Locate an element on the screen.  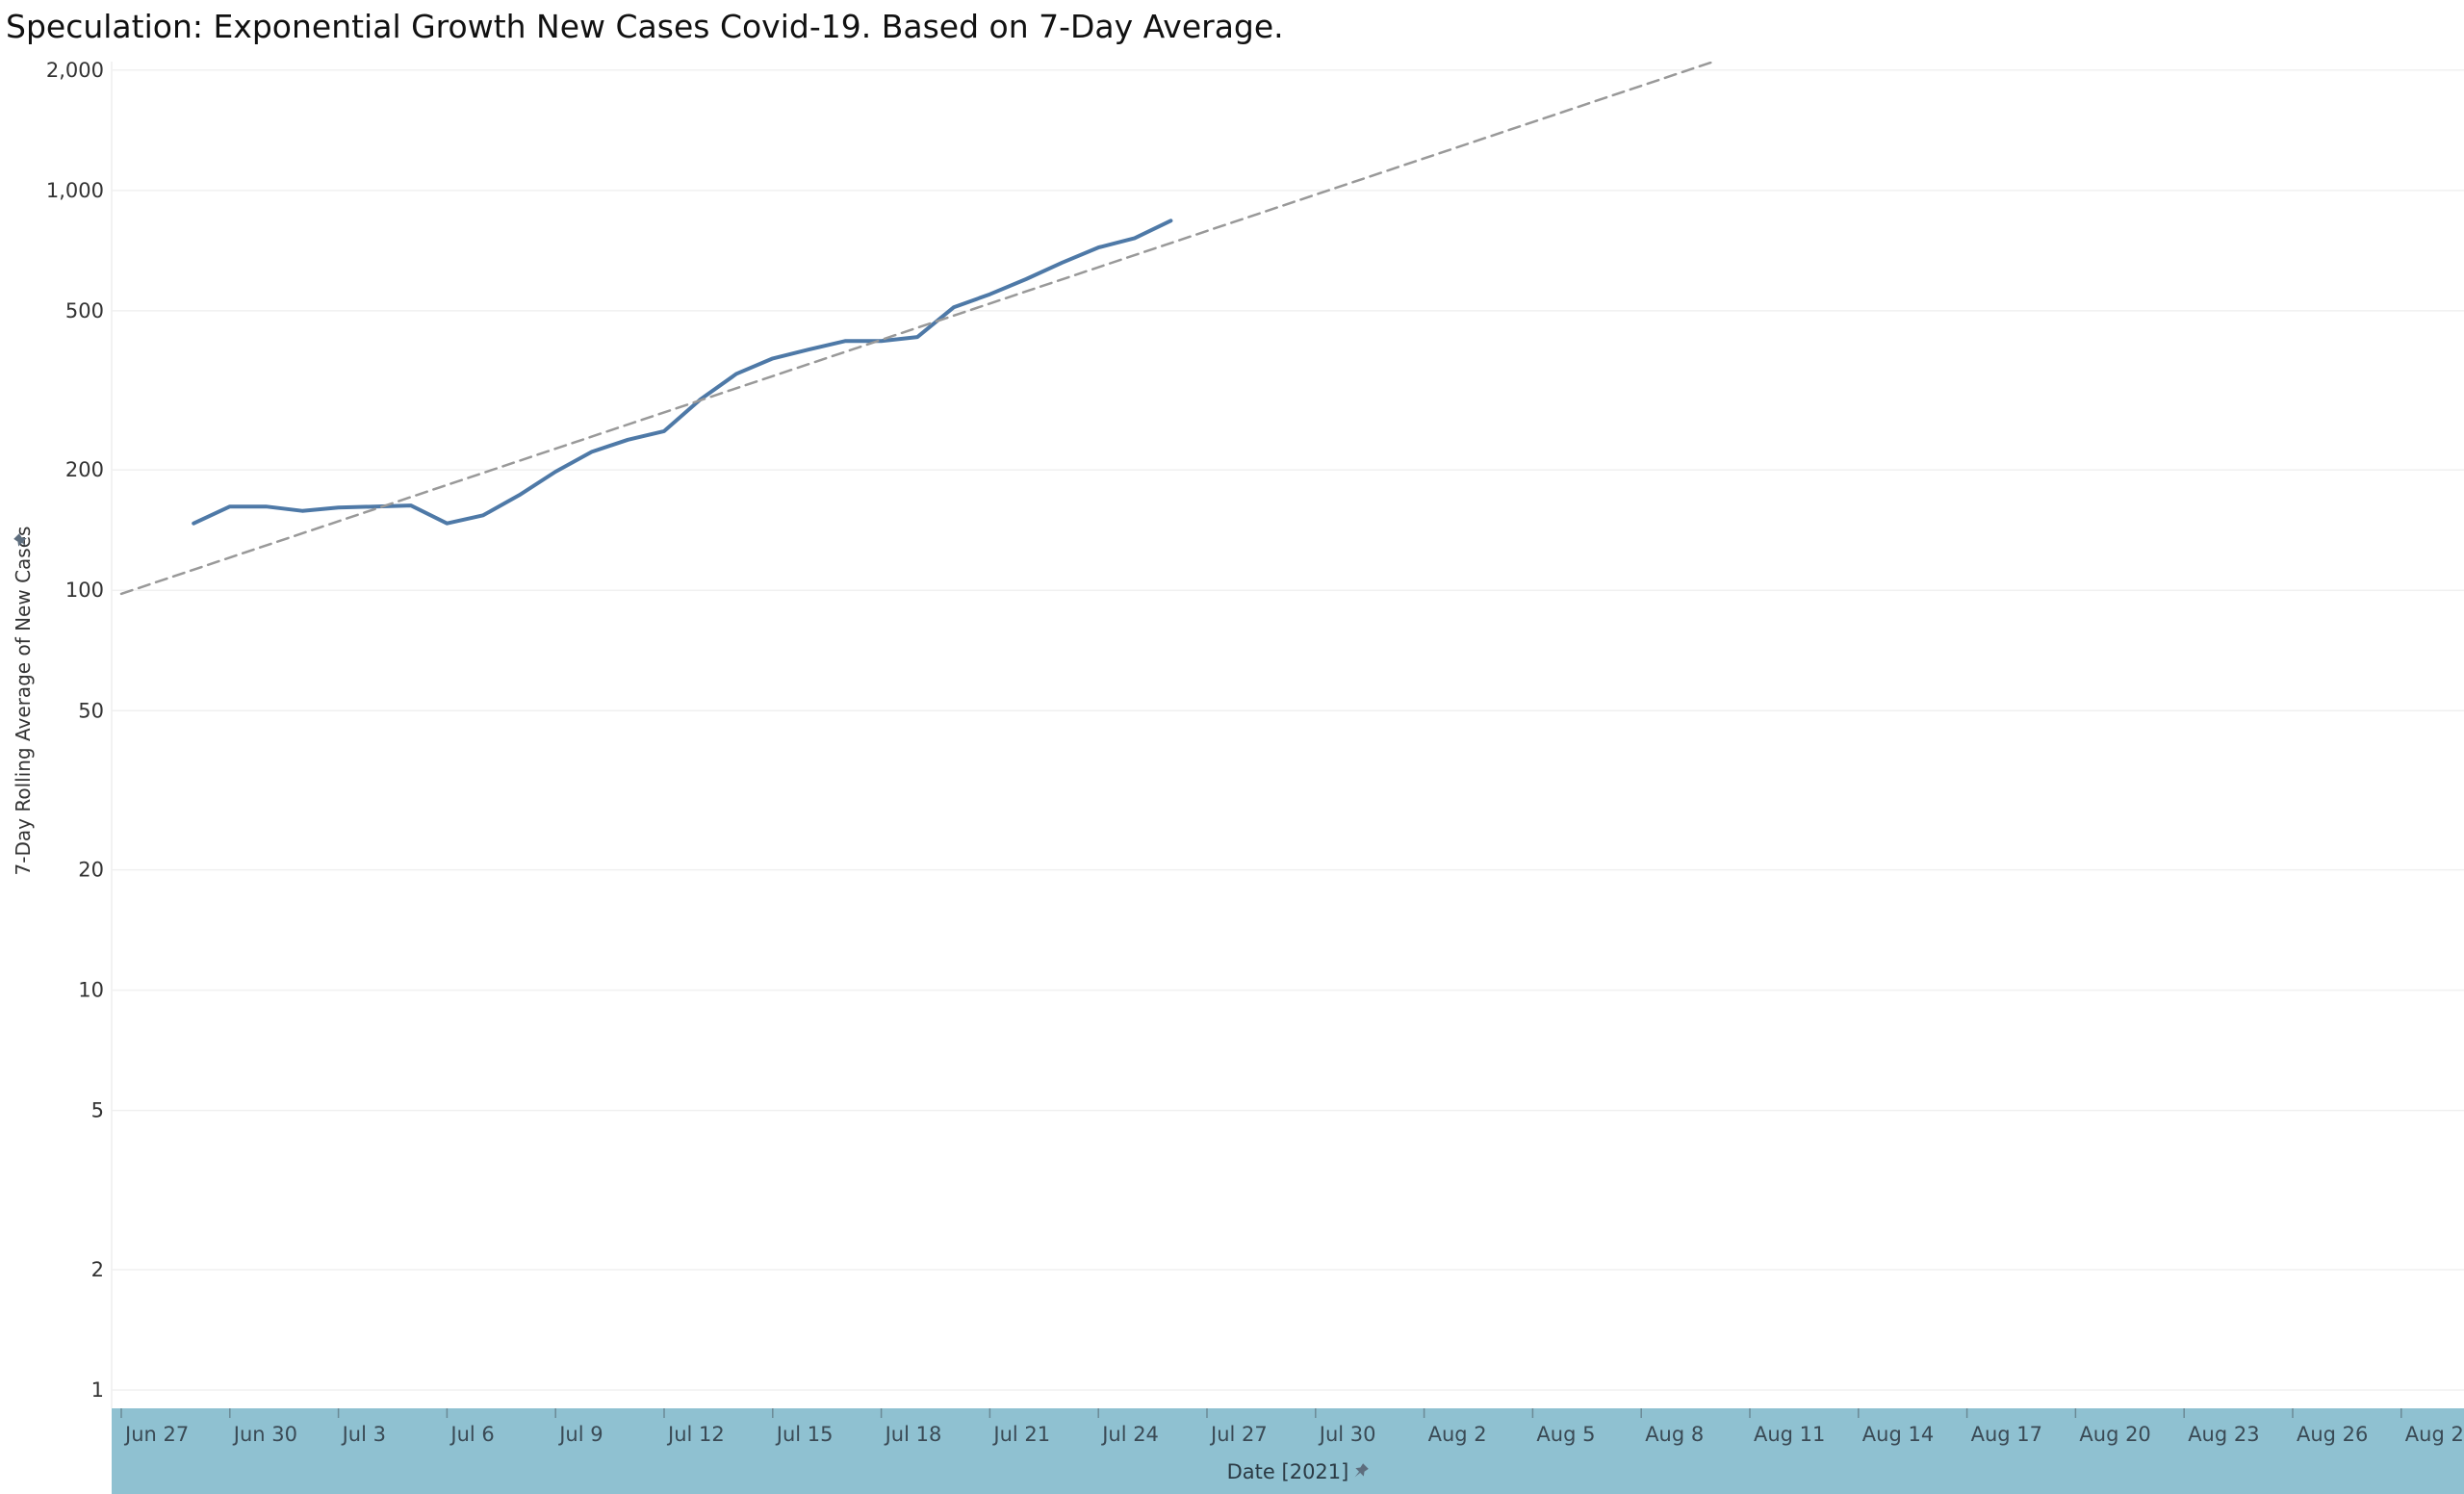
x-tick-label: Aug 20 is located at coordinates (2114, 1435).